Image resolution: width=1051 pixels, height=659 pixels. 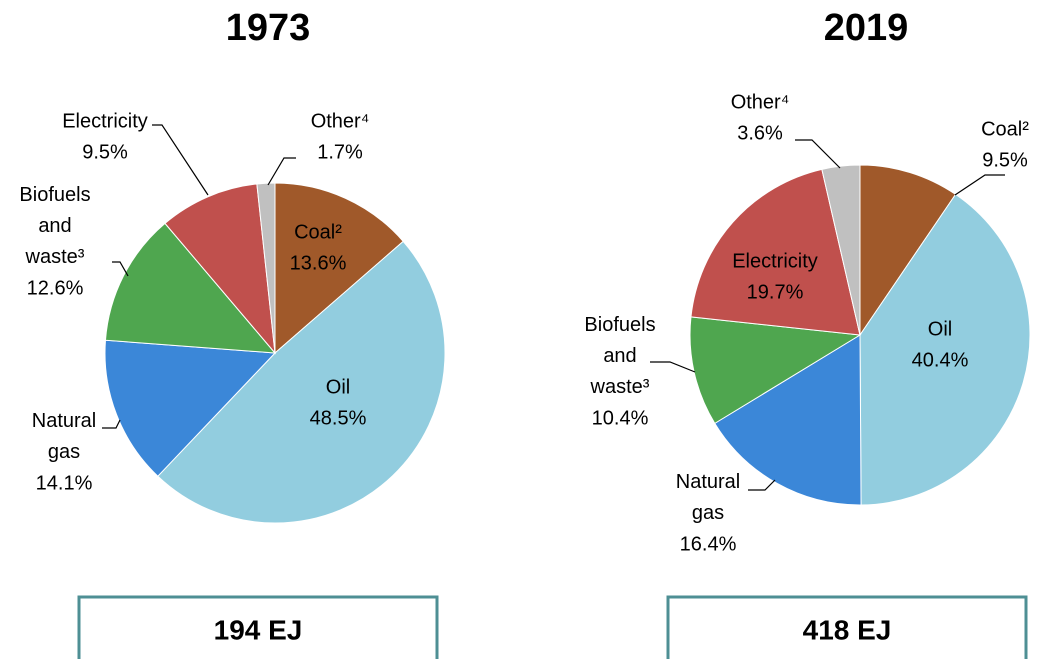 What do you see at coordinates (940, 360) in the screenshot?
I see `value-label: 40.4%` at bounding box center [940, 360].